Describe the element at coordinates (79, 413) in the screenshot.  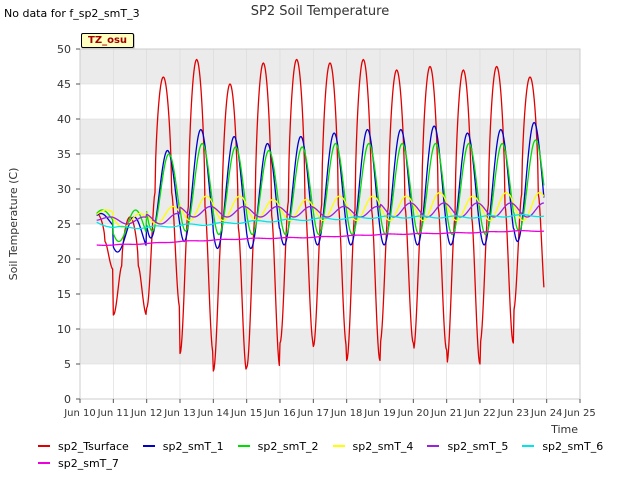
I see `x-tick-label: Jun 10` at that location.